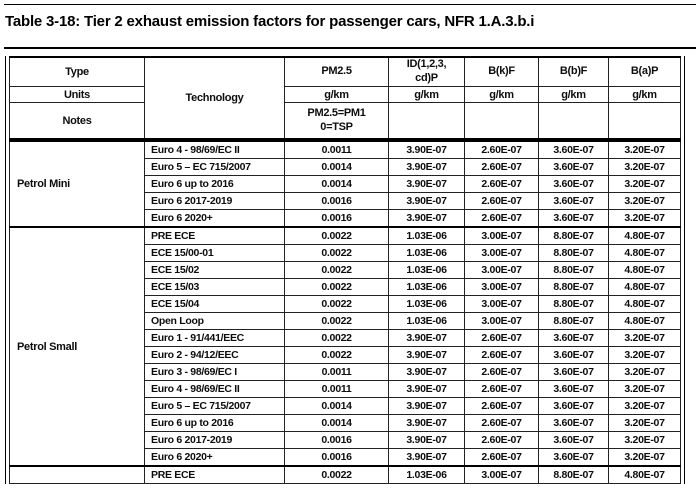  What do you see at coordinates (214, 355) in the screenshot?
I see `technology-cell: Euro 2 - 94/12/EEC` at bounding box center [214, 355].